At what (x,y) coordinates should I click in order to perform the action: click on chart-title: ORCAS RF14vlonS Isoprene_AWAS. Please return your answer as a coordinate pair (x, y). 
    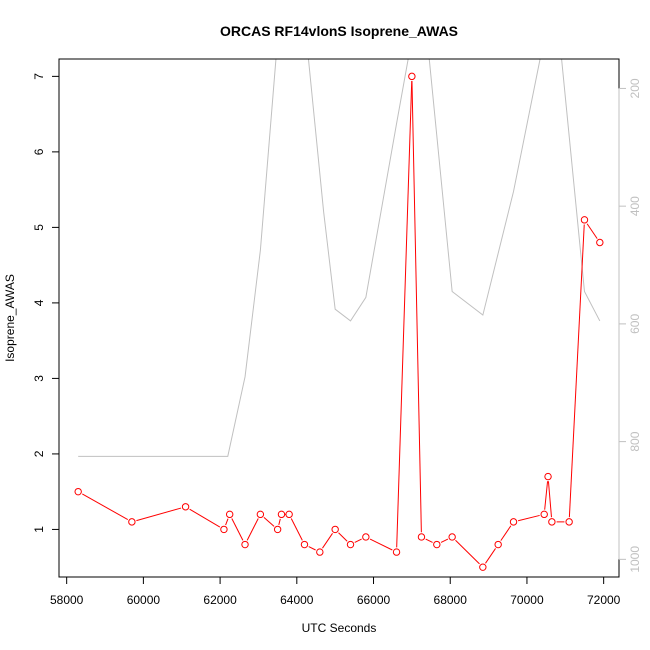
    Looking at the image, I should click on (339, 31).